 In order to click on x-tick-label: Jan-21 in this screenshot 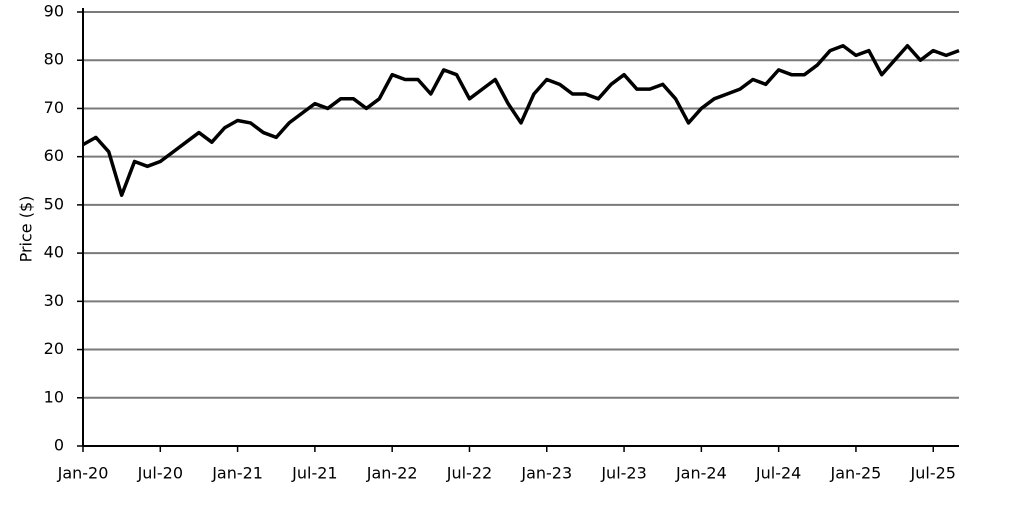, I will do `click(237, 473)`.